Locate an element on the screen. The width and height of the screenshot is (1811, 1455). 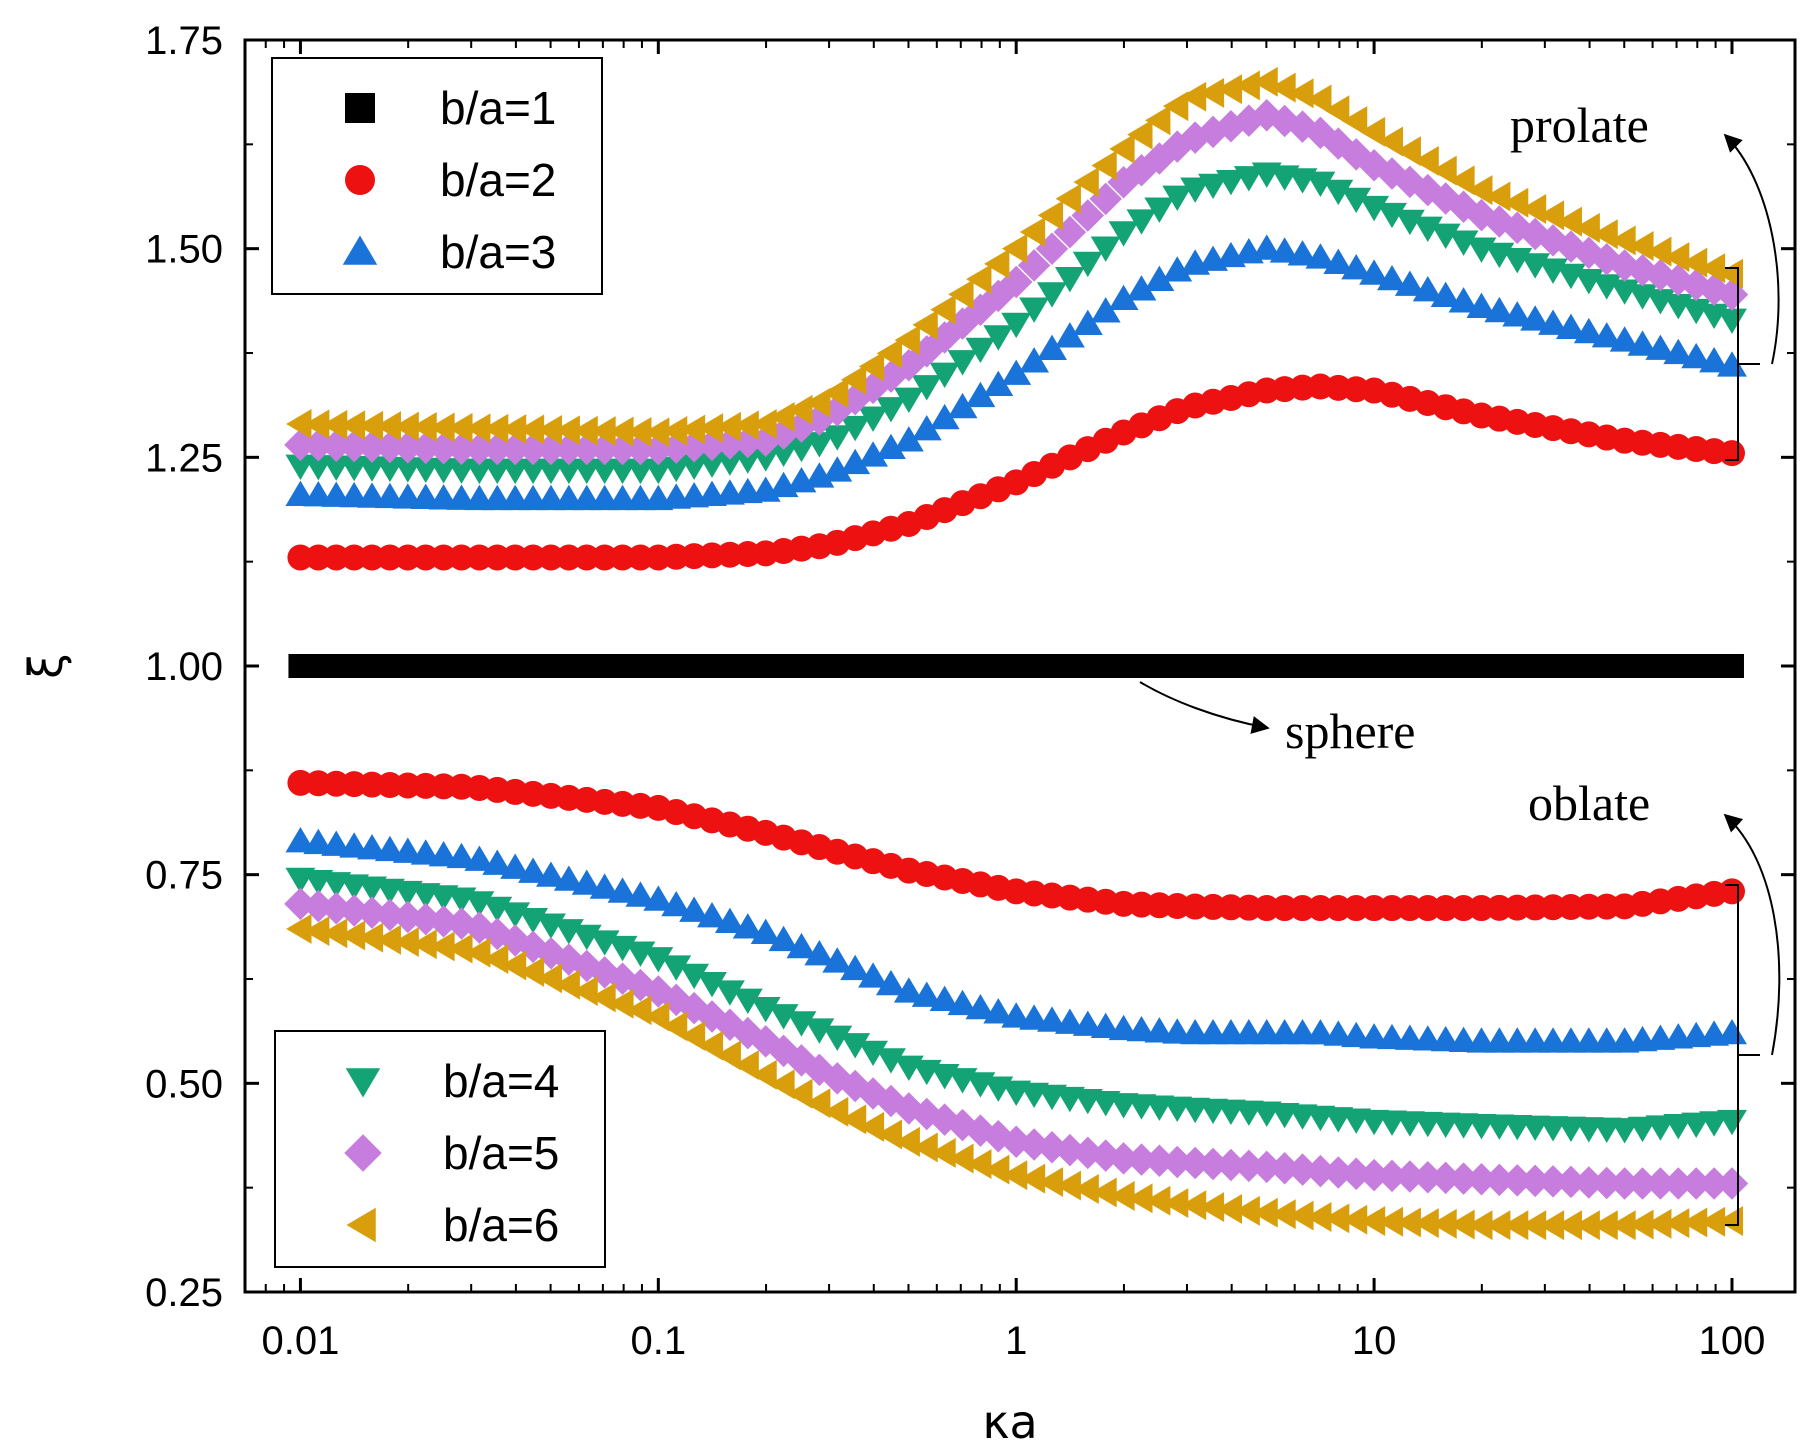
legend-label: b/a=2 is located at coordinates (498, 180).